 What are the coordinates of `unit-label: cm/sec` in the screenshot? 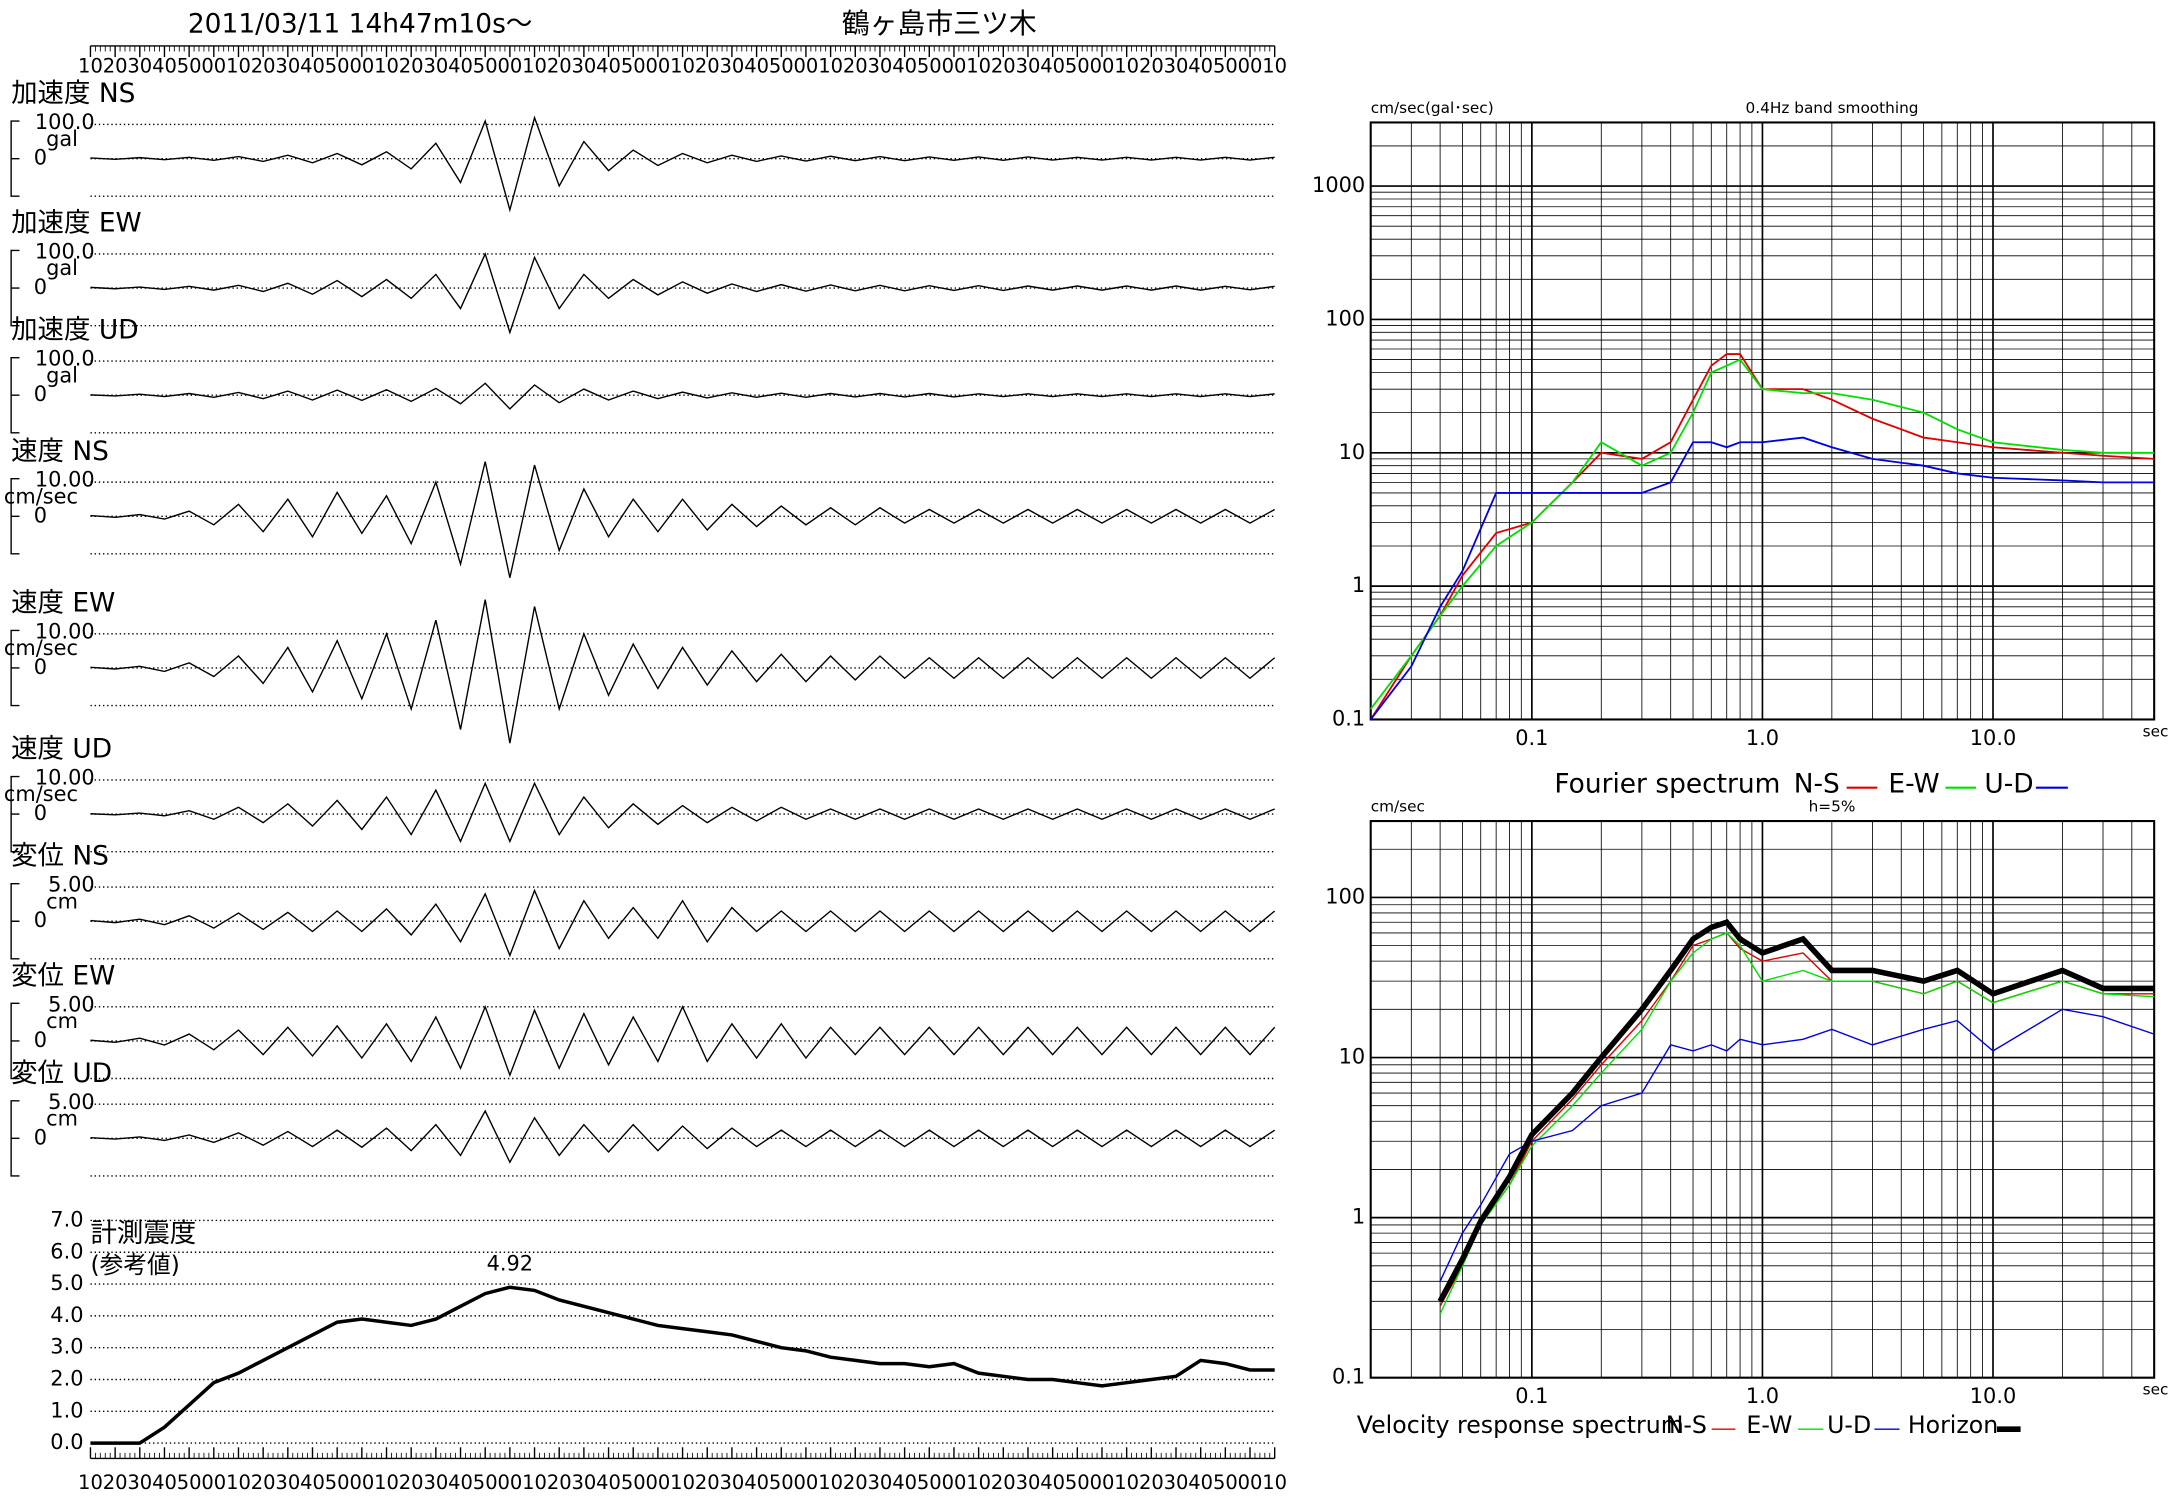 It's located at (41, 794).